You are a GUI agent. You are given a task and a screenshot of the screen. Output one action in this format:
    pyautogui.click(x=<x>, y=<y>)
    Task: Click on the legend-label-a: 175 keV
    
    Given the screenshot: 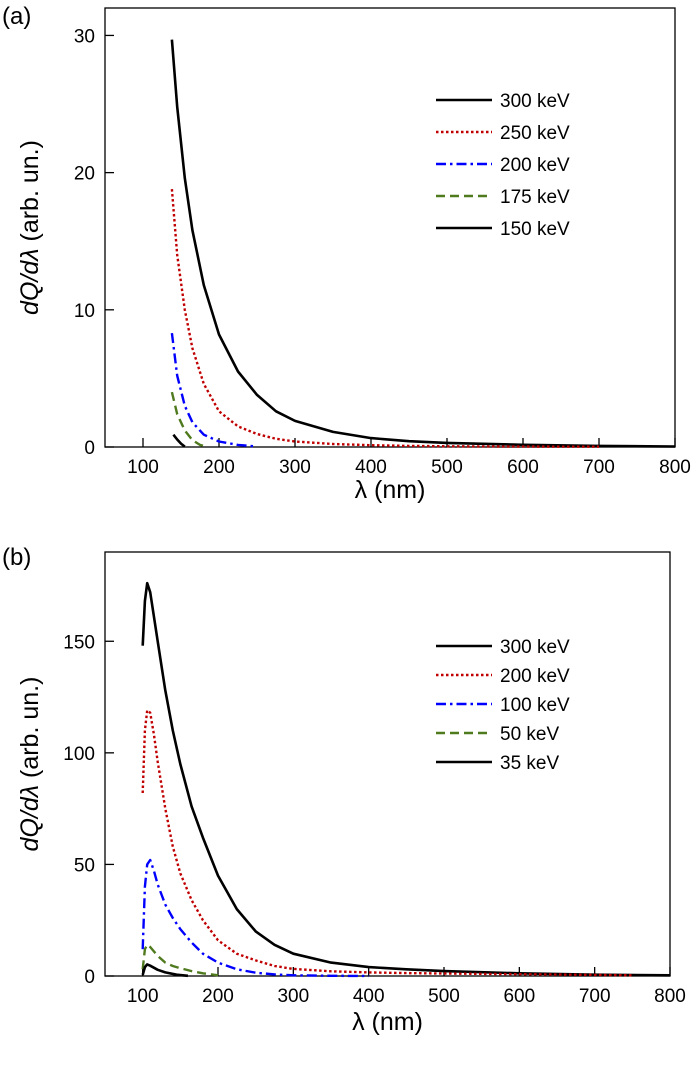 What is the action you would take?
    pyautogui.click(x=535, y=197)
    